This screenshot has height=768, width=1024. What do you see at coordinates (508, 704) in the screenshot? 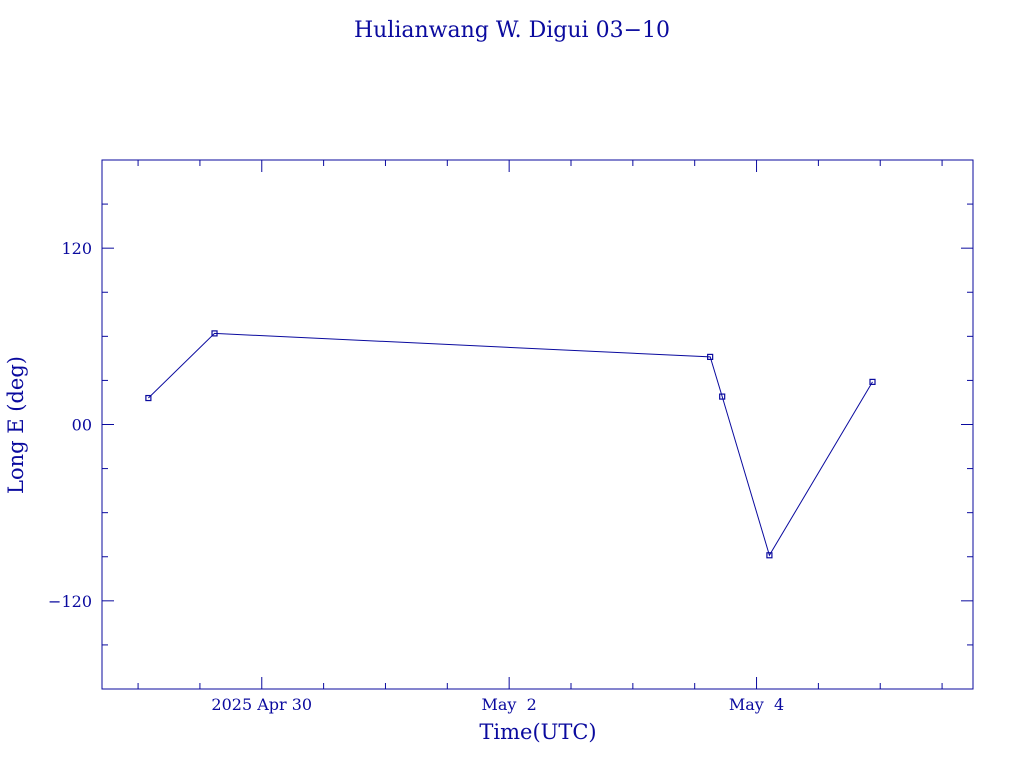
I see `x-tick-label: May 2` at bounding box center [508, 704].